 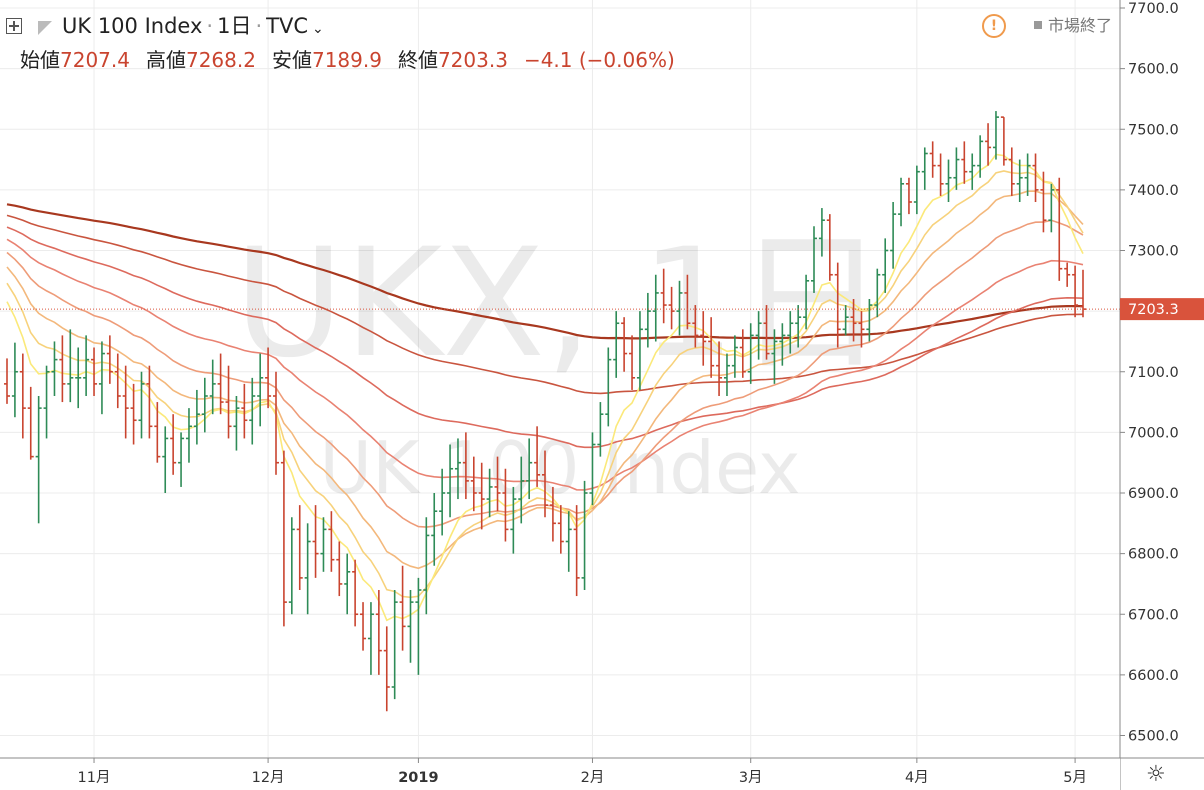 I want to click on x-tick-label: 4月, so click(x=917, y=778).